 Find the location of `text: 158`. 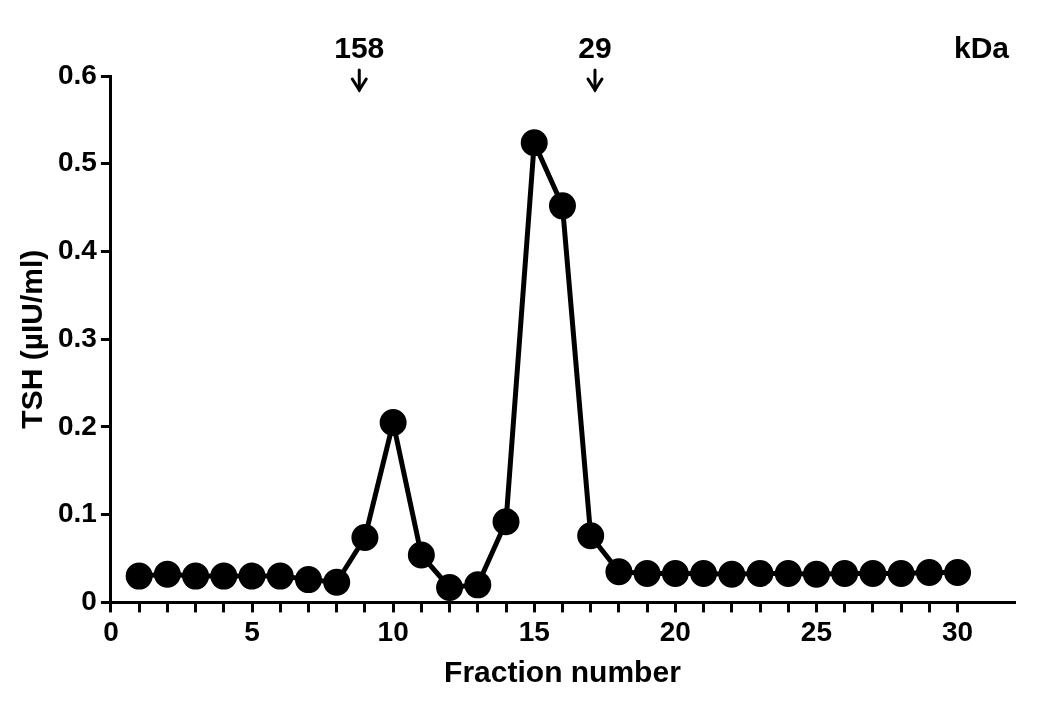

text: 158 is located at coordinates (359, 47).